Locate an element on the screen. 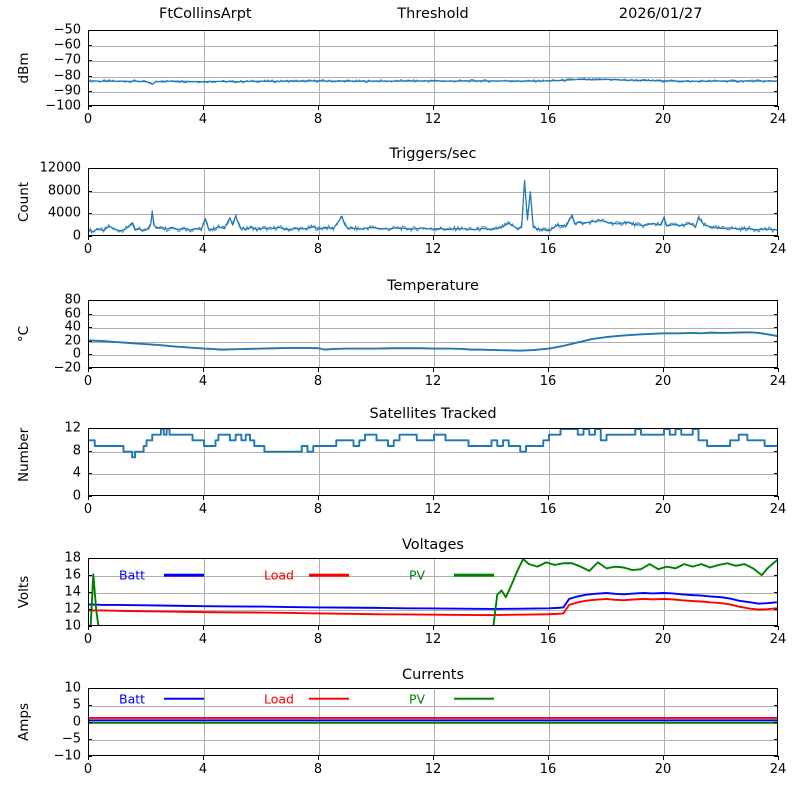 The image size is (800, 800). y-tick-label: 12000 is located at coordinates (60, 168).